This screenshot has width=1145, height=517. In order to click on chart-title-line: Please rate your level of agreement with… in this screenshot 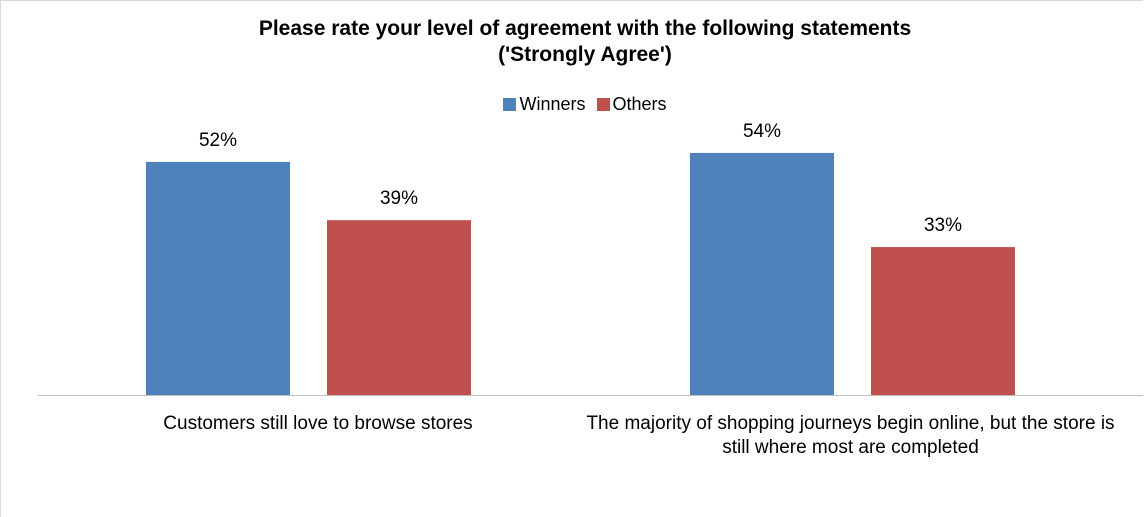, I will do `click(585, 28)`.